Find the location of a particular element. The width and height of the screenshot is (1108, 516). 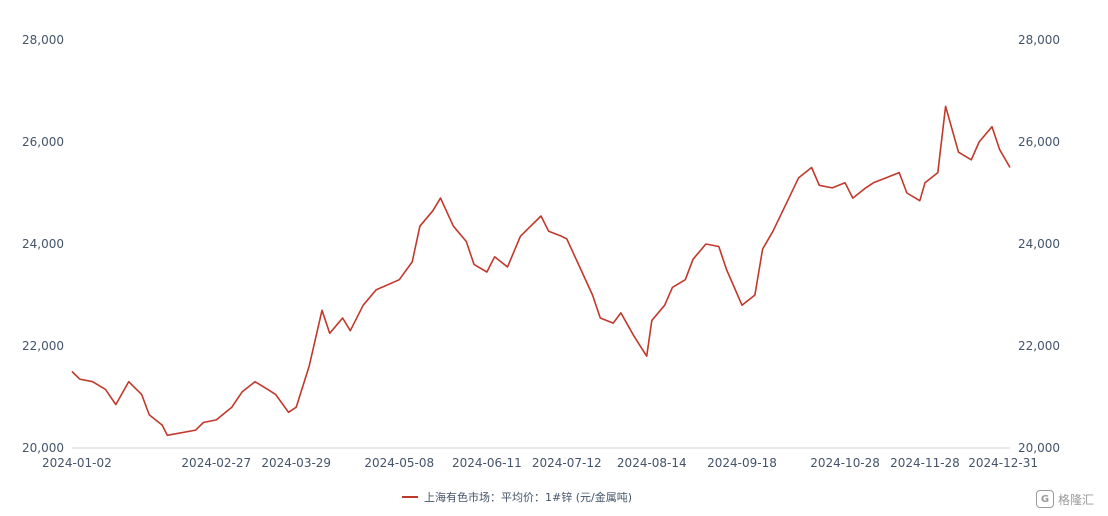

y-tick-label-left: 28,000 is located at coordinates (43, 40).